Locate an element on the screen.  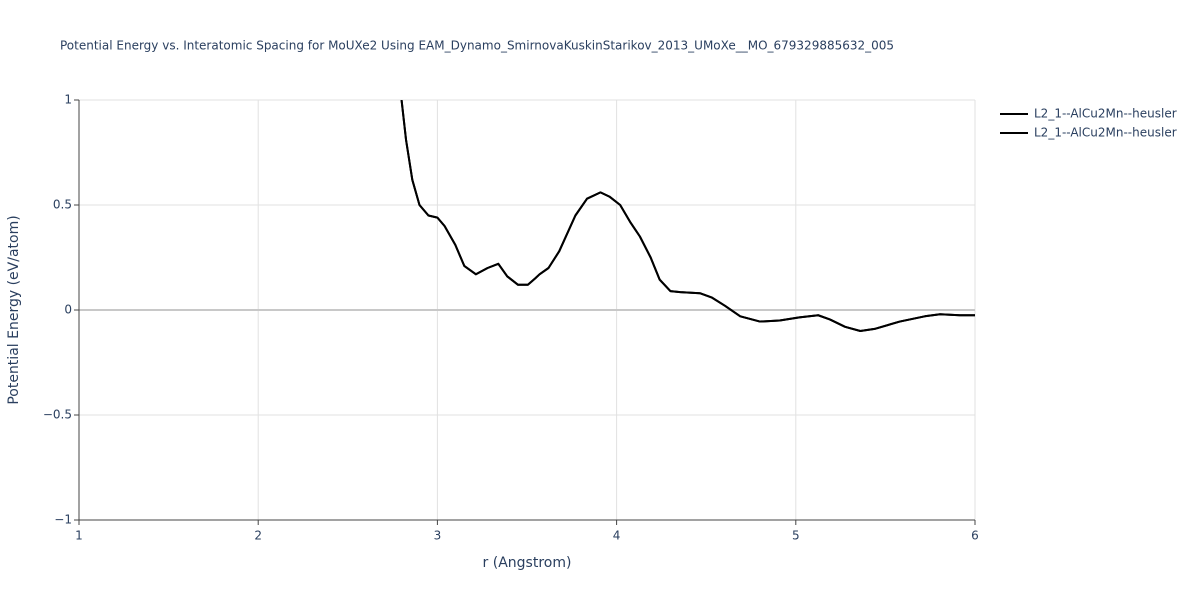
y-axis-title: Potential Energy (eV/atom) is located at coordinates (14, 309).